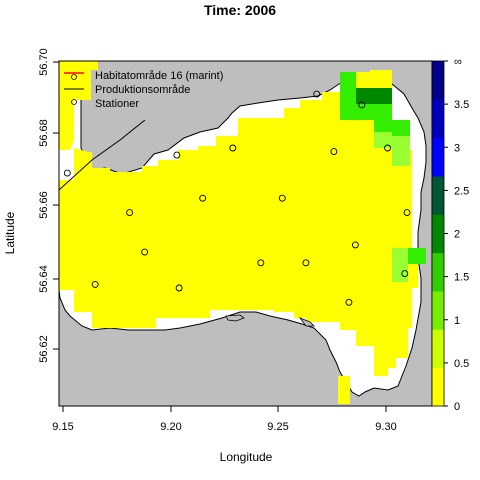 Image resolution: width=480 pixels, height=480 pixels. What do you see at coordinates (383, 126) in the screenshot?
I see `cell-green-c` at bounding box center [383, 126].